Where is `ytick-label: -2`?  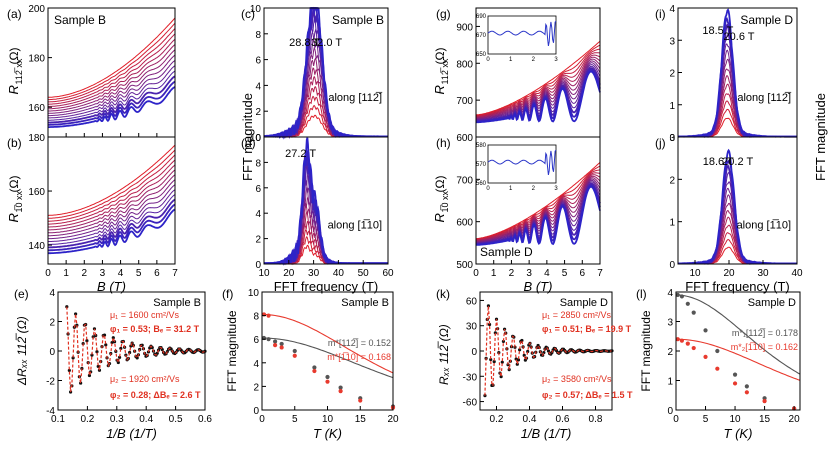
ytick-label: -2 is located at coordinates (50, 382).